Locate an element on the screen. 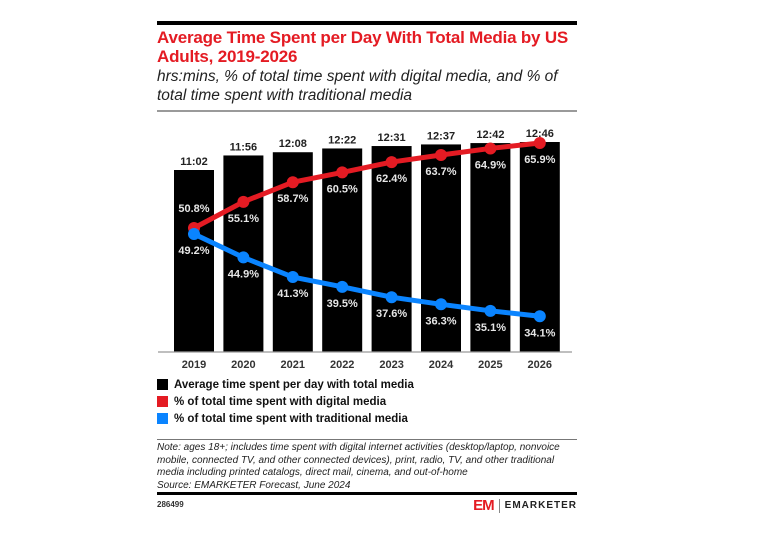  digital-data-label: 63.7% is located at coordinates (440, 172).